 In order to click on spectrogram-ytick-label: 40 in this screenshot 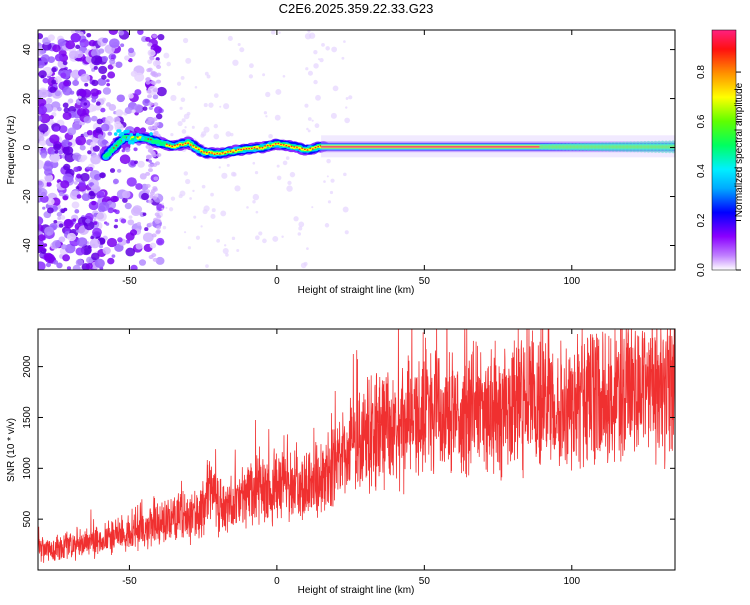, I will do `click(27, 50)`.